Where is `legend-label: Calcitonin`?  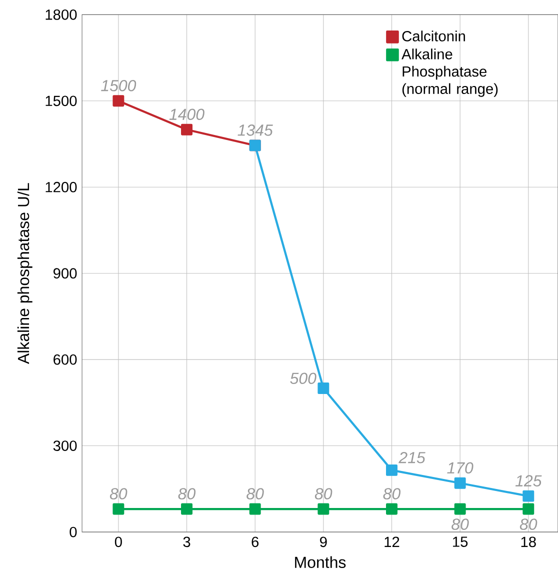
legend-label: Calcitonin is located at coordinates (433, 36).